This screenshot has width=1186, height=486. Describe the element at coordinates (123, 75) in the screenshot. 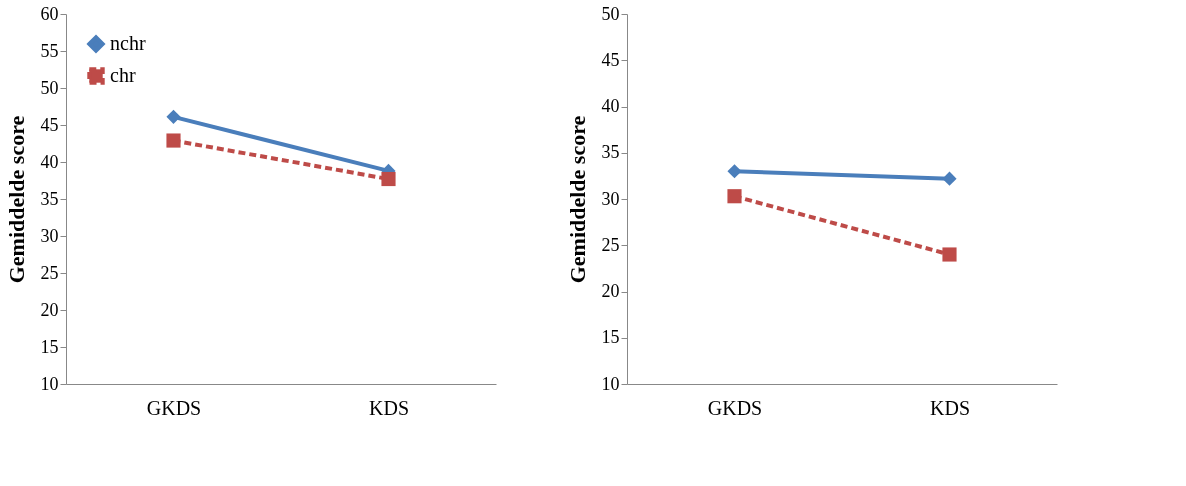

I see `legend-label: chr` at that location.